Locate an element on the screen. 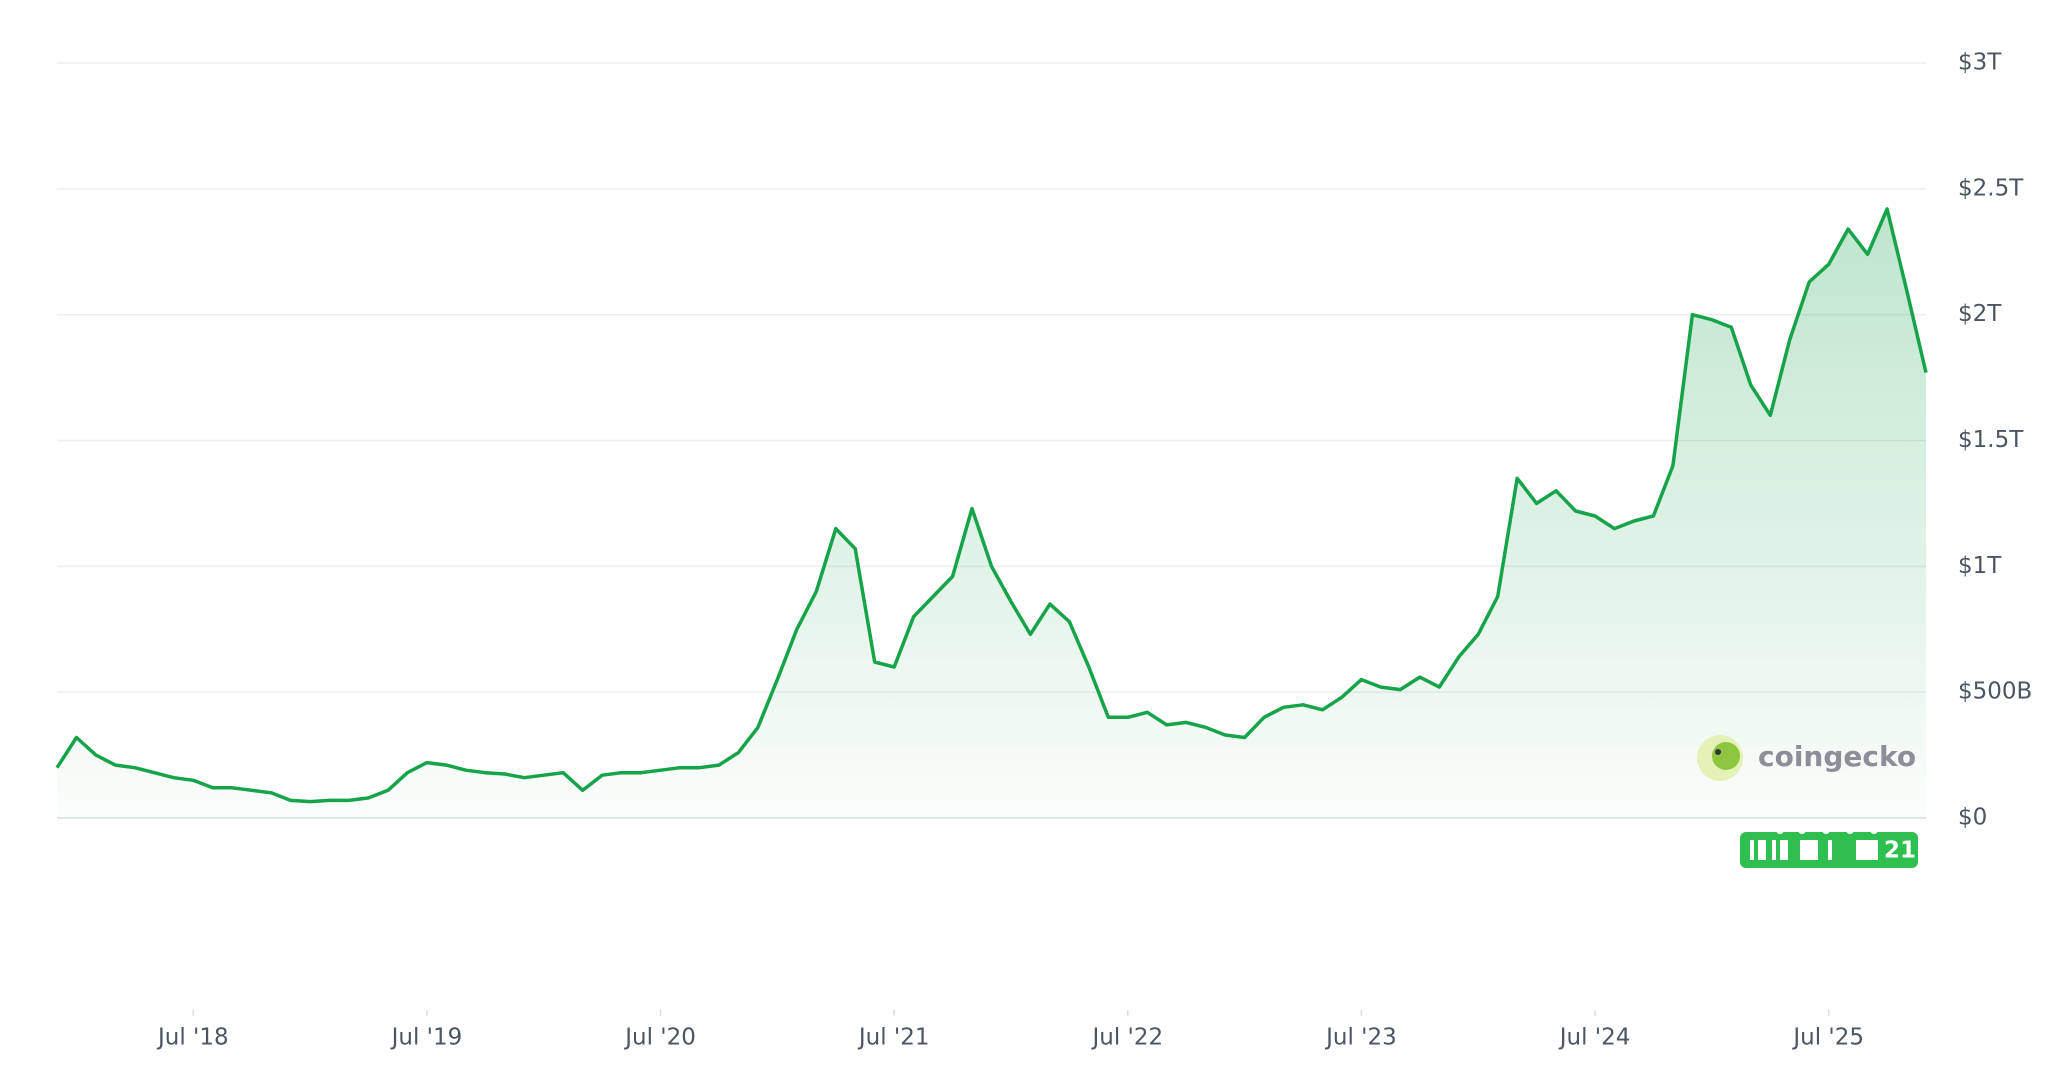 The width and height of the screenshot is (2048, 1076). badge-count: 21 is located at coordinates (1900, 851).